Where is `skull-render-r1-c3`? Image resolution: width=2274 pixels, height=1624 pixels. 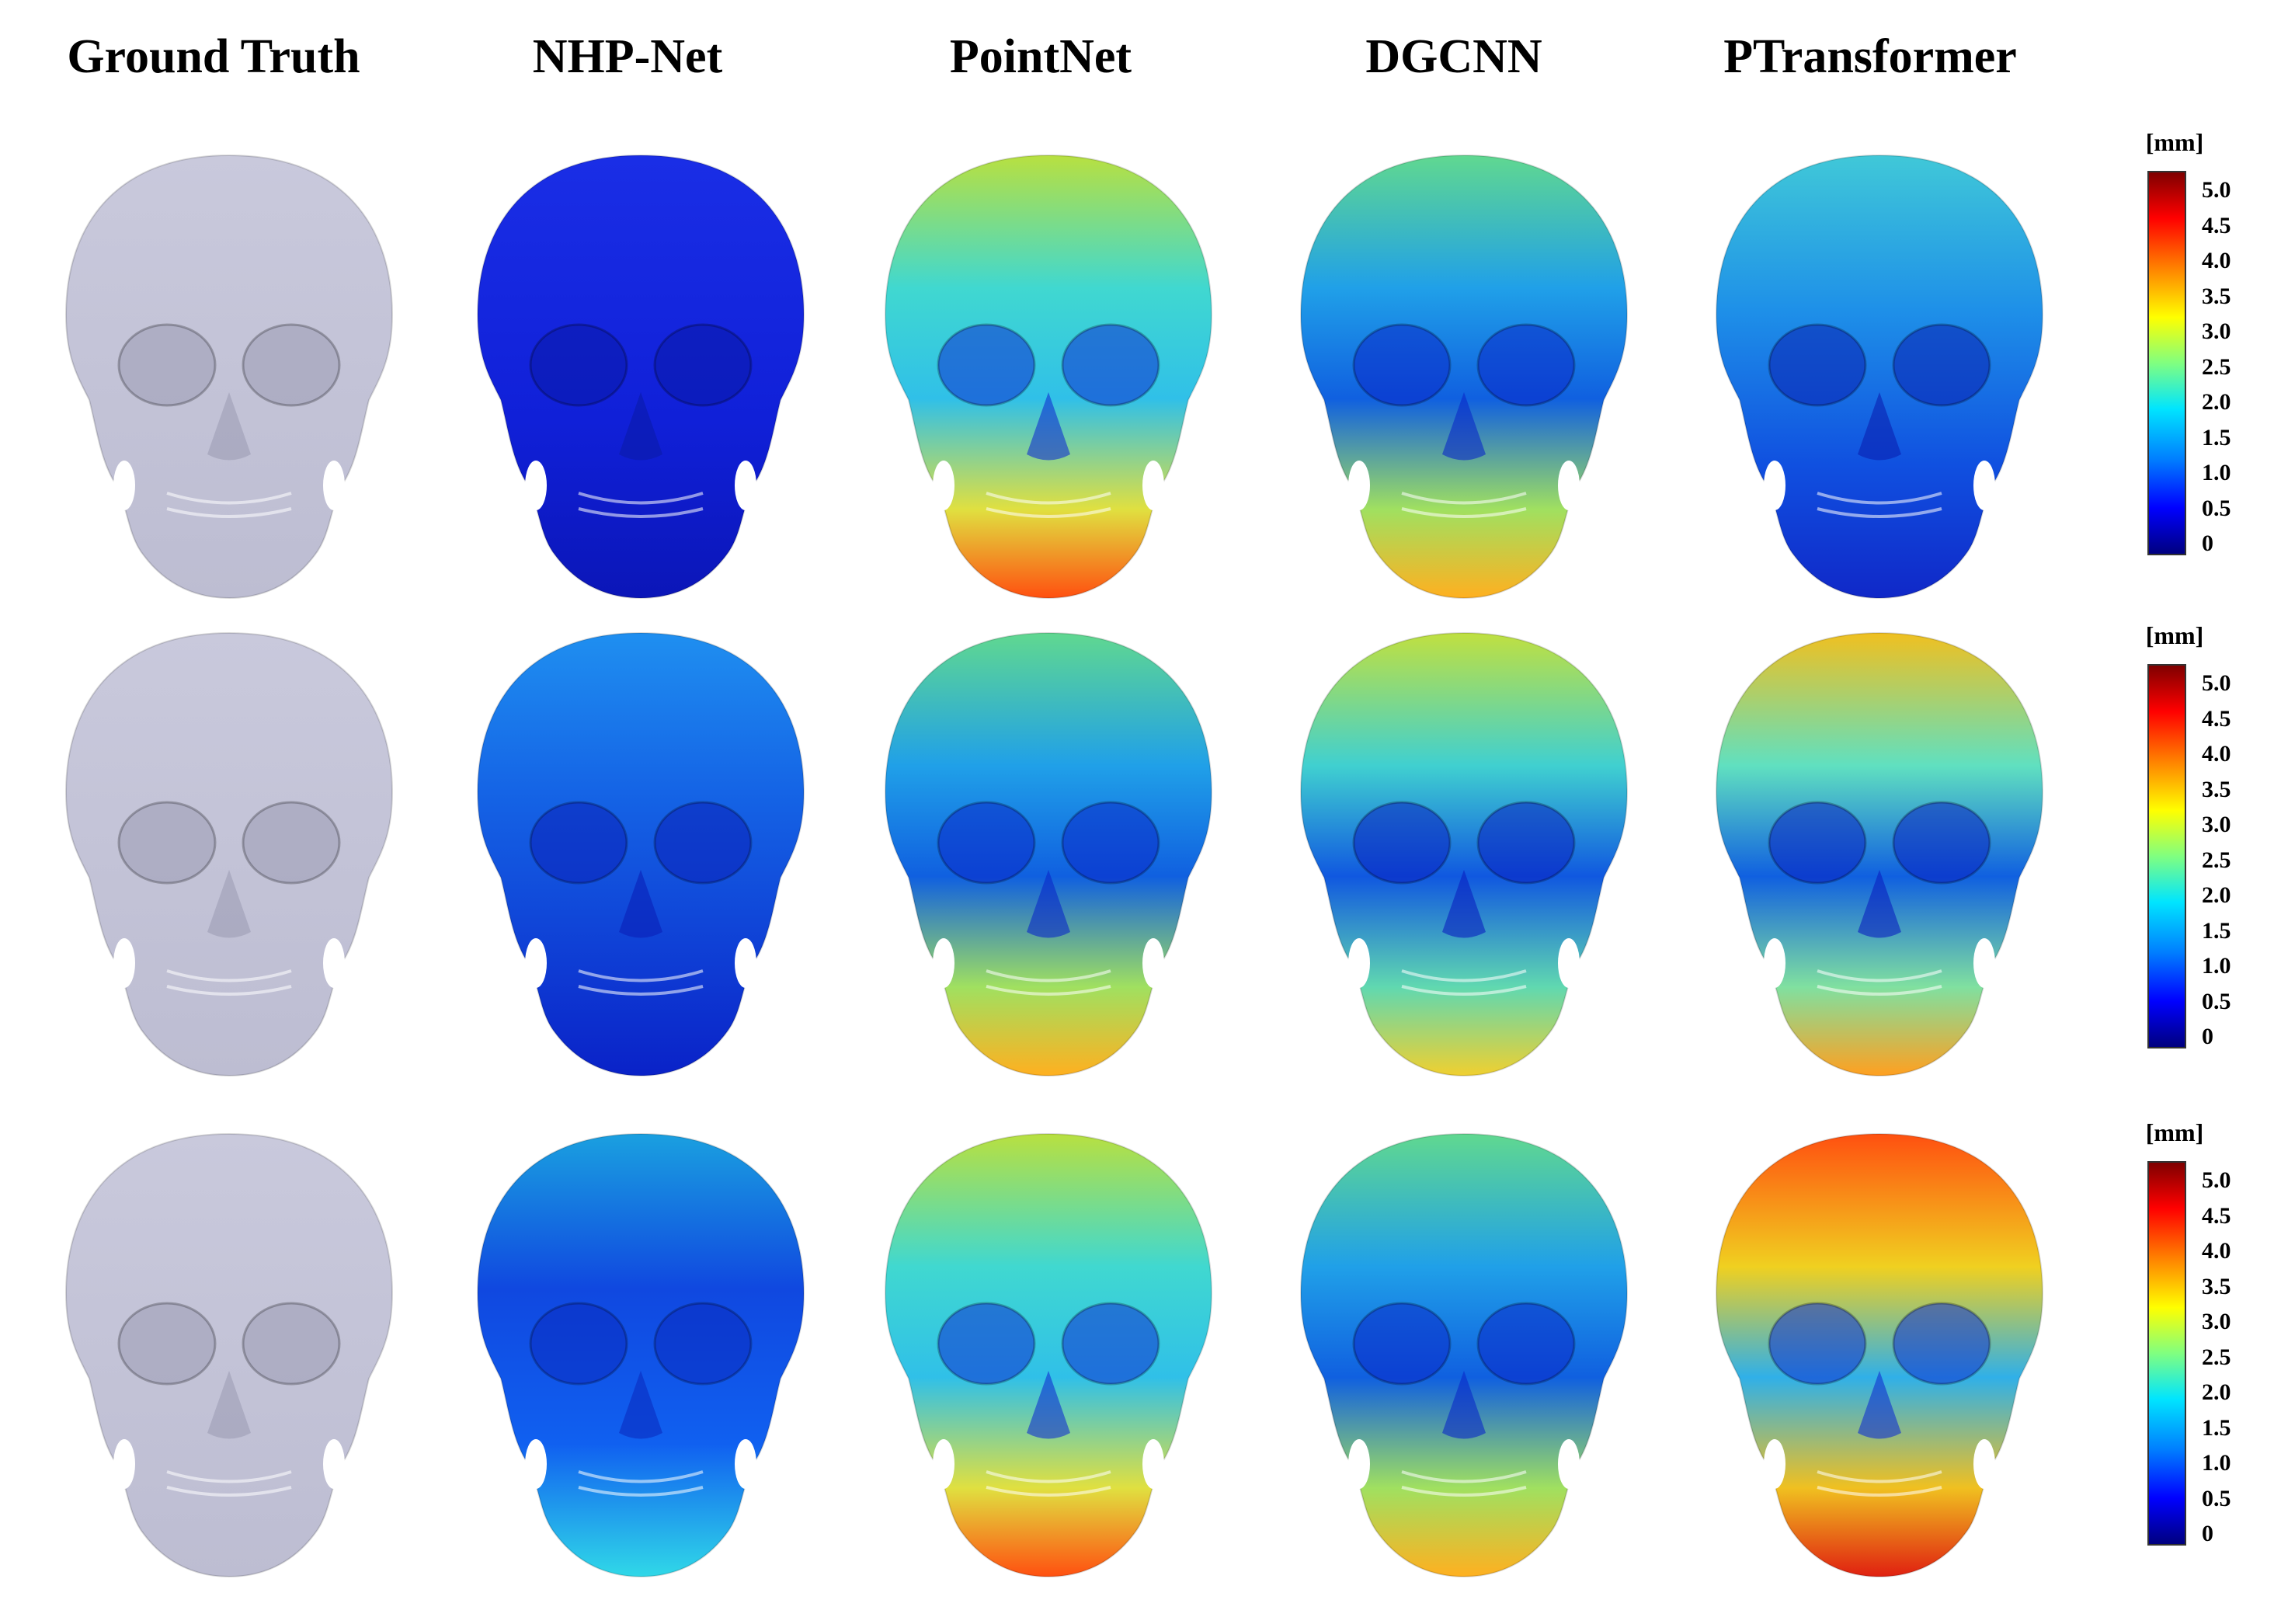 skull-render-r1-c3 is located at coordinates (1048, 377).